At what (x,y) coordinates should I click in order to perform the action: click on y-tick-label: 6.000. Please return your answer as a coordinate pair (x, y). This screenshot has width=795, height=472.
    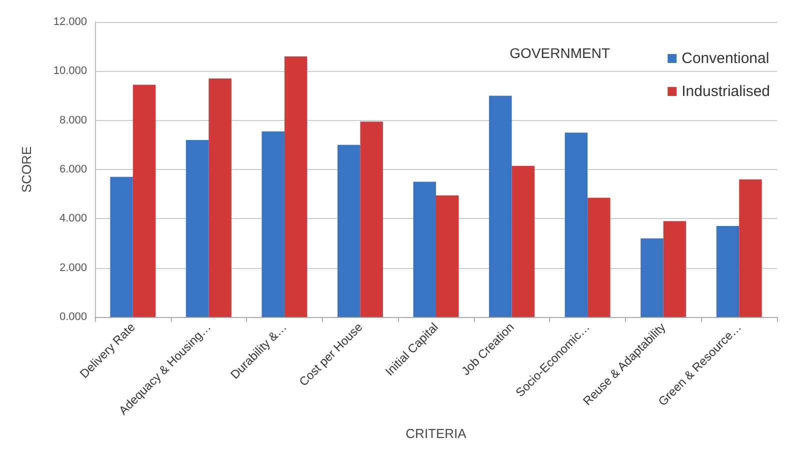
    Looking at the image, I should click on (73, 170).